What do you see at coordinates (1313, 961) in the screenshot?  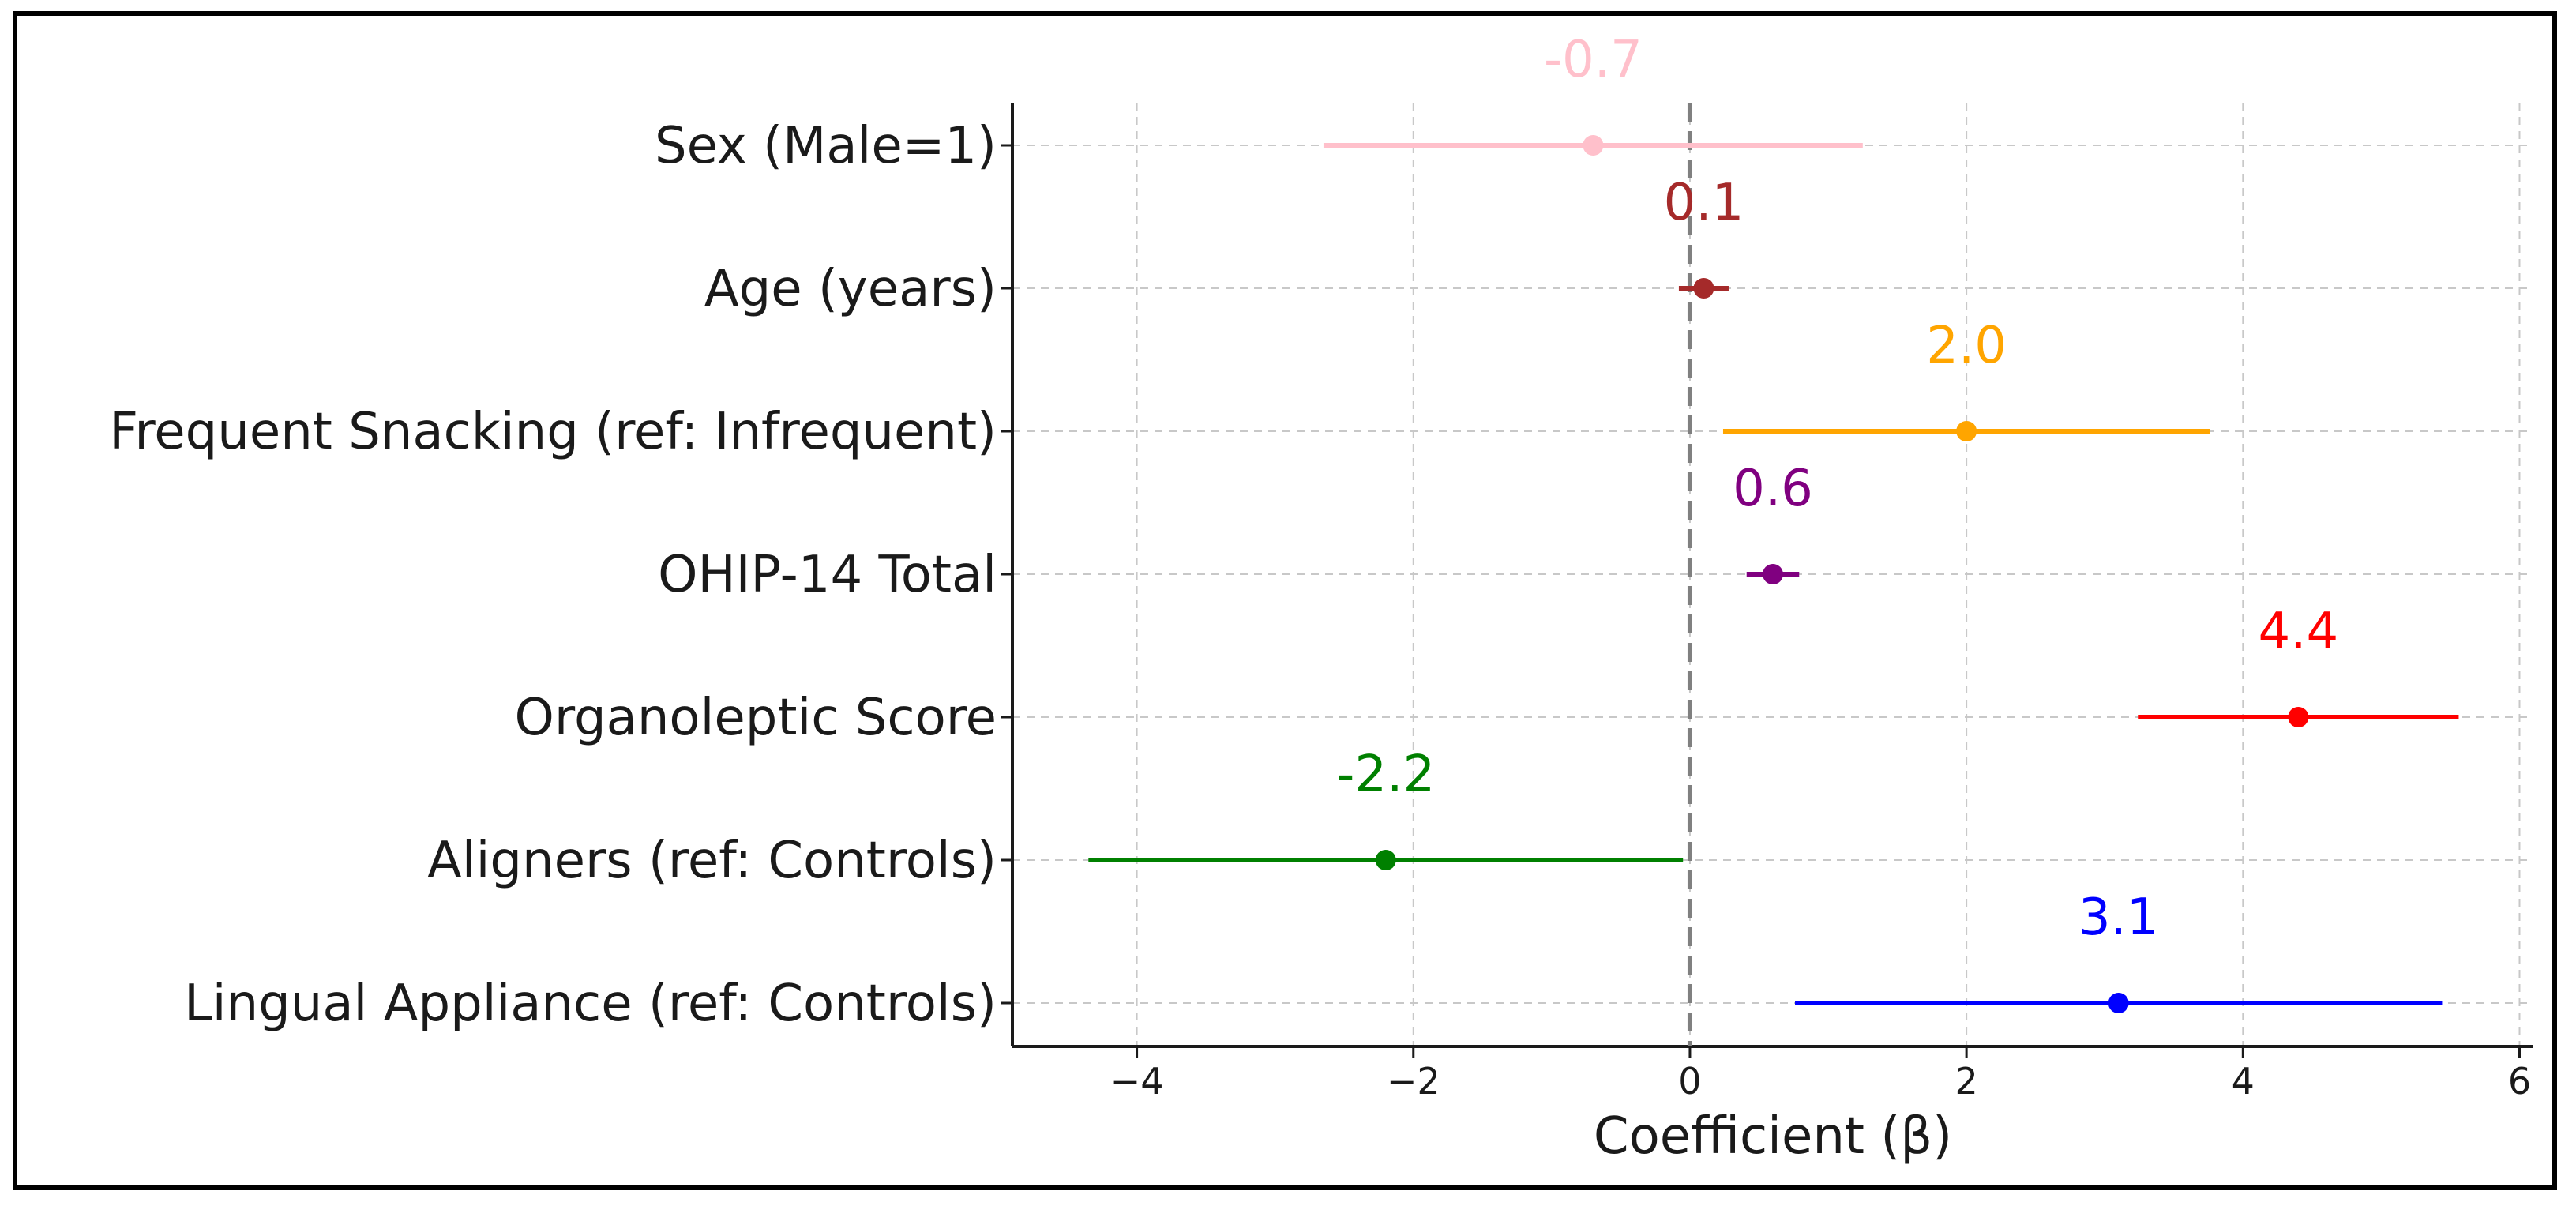 I see `coefficient-row: Lingual Appliance (ref: Controls) 3.1` at bounding box center [1313, 961].